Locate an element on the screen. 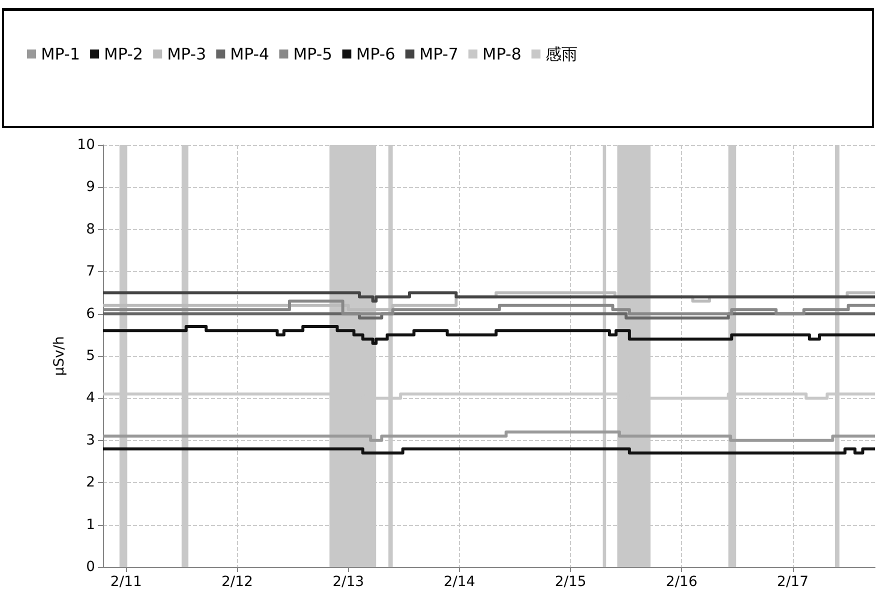 The image size is (878, 604). y-axis-title: μSv/h is located at coordinates (59, 356).